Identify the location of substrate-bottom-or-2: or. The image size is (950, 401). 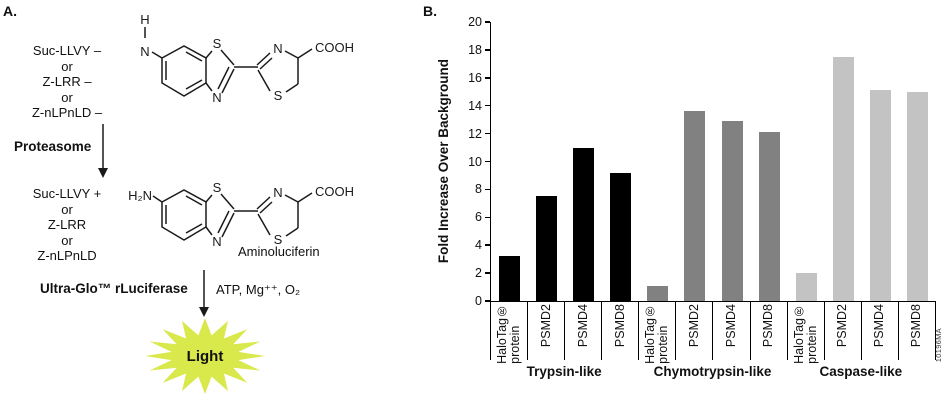
(67, 240).